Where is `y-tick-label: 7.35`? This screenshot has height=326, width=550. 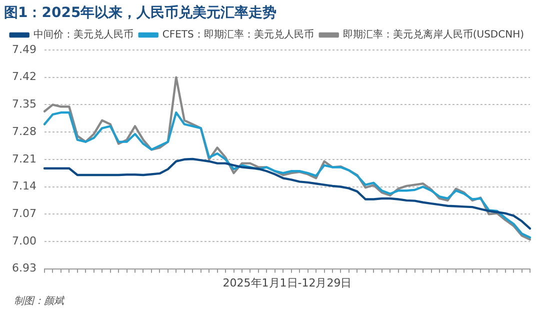
y-tick-label: 7.35 is located at coordinates (24, 104).